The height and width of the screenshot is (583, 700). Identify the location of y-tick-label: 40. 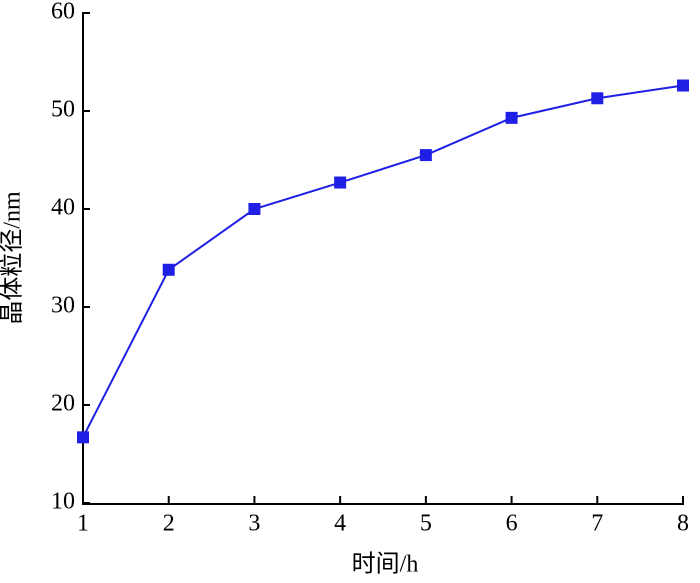
(63, 208).